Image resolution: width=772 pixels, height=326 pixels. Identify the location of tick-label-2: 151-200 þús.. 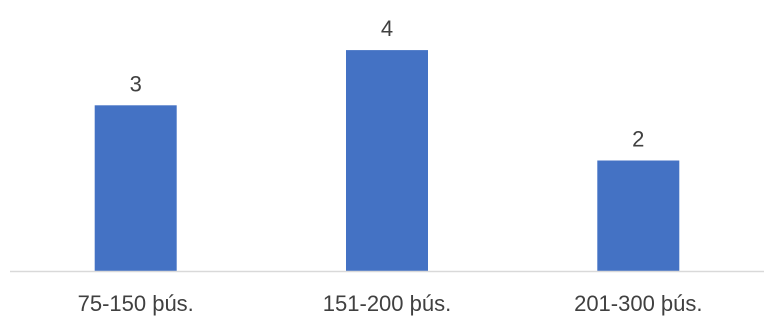
(387, 303).